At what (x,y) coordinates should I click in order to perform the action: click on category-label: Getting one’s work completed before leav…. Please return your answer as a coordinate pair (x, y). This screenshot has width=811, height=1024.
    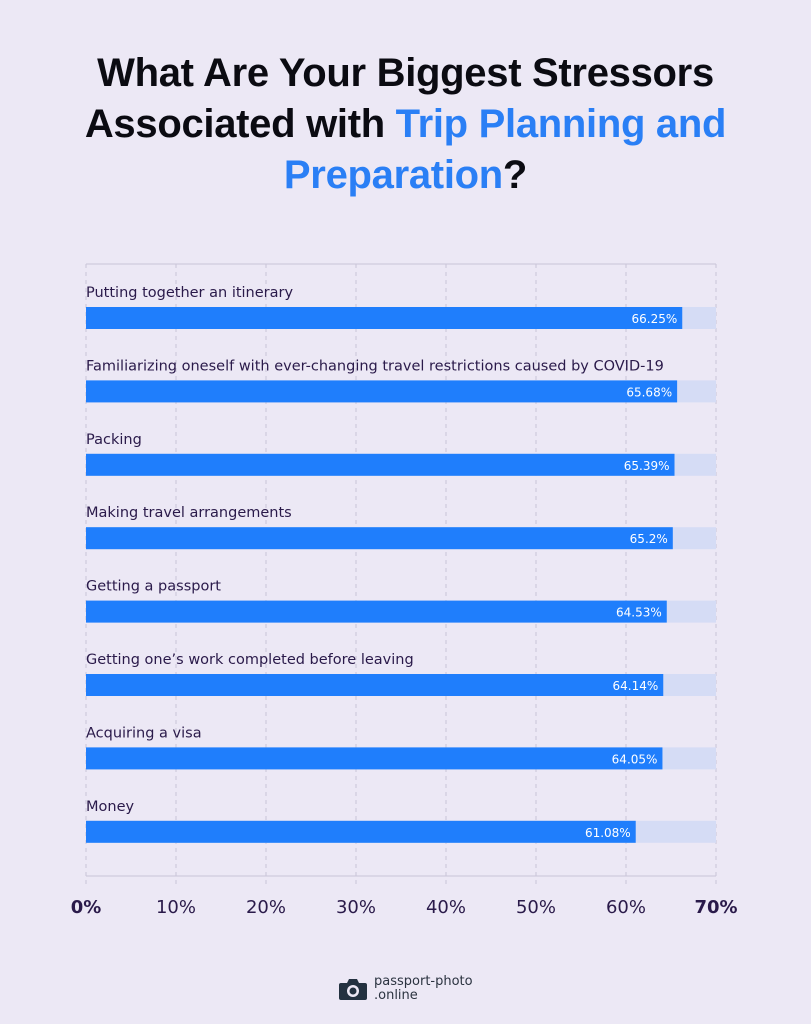
    Looking at the image, I should click on (250, 660).